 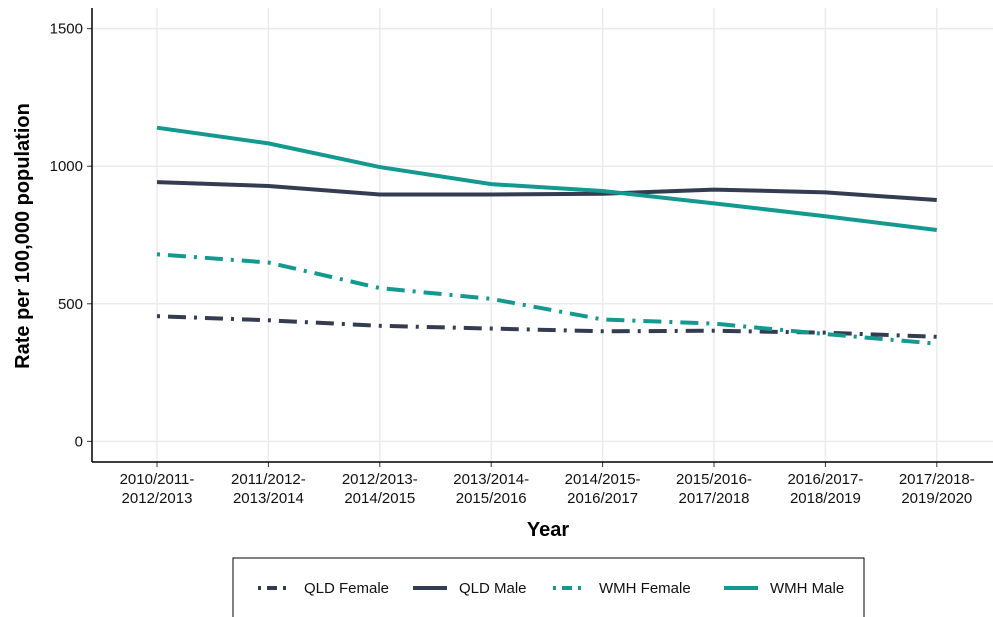 I want to click on legend-label: WMH Female, so click(x=645, y=588).